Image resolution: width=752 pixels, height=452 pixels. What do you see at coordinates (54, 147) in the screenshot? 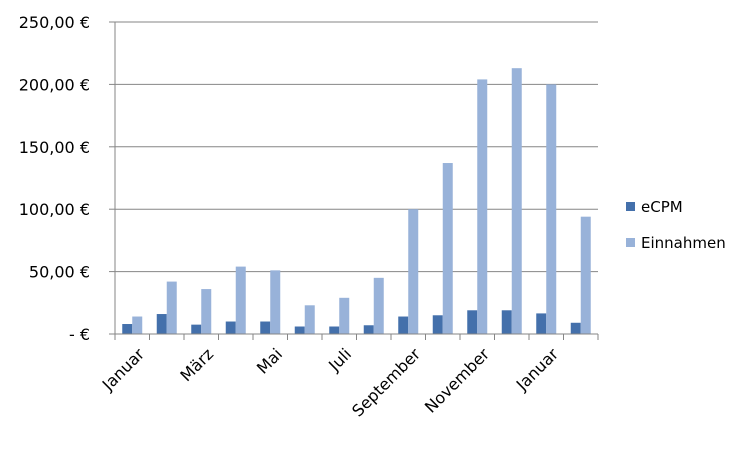
I see `y-tick-label: 150,00 €` at bounding box center [54, 147].